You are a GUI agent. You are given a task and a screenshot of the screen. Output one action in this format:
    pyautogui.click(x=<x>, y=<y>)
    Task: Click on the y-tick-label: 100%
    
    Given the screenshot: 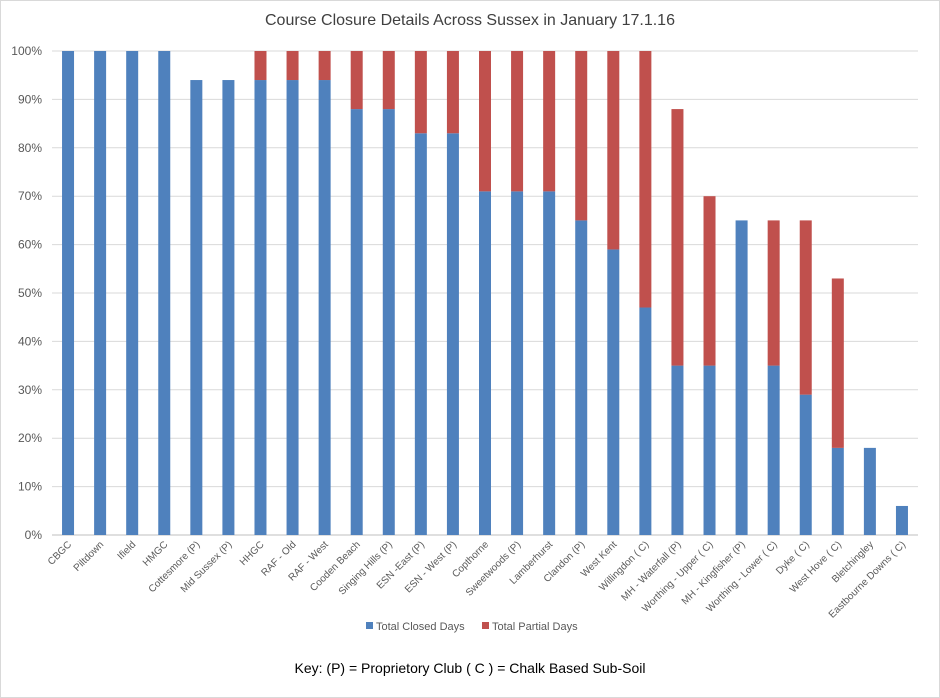 What is the action you would take?
    pyautogui.click(x=26, y=51)
    